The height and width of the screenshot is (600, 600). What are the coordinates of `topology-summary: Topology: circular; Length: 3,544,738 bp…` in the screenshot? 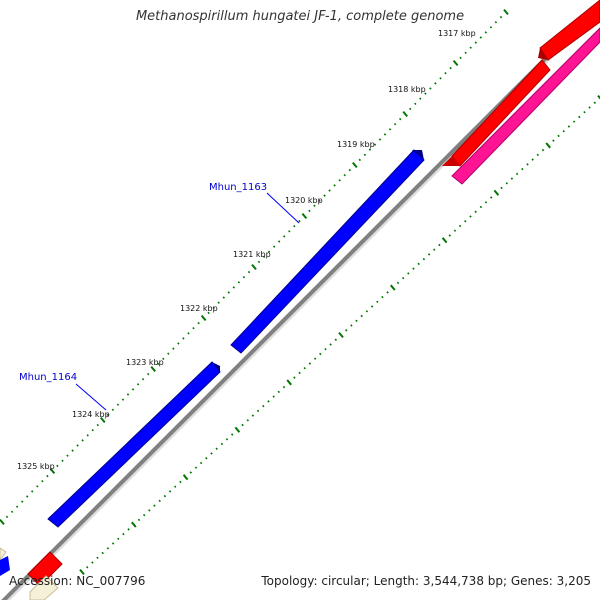 It's located at (426, 581).